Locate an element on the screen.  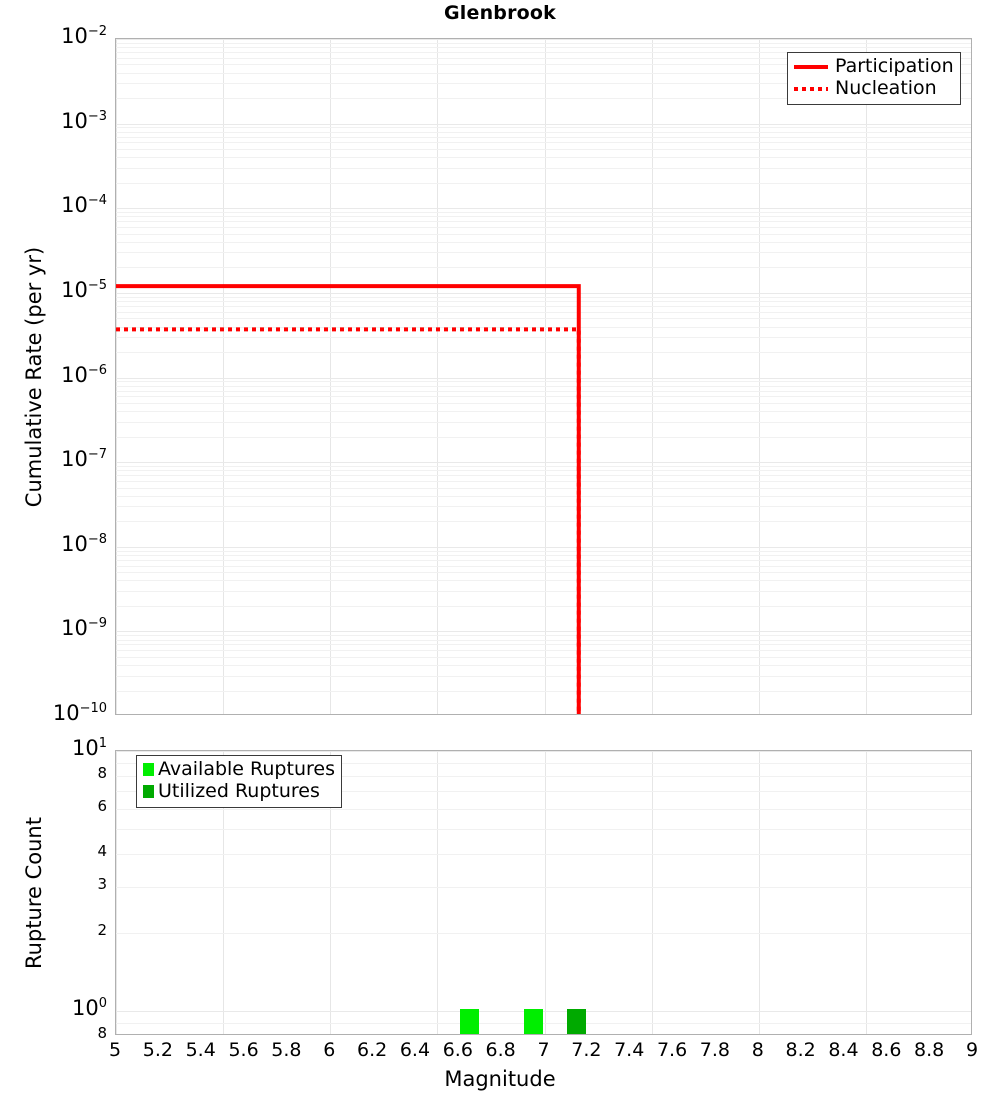
xtick-label: 8.4 is located at coordinates (843, 1050).